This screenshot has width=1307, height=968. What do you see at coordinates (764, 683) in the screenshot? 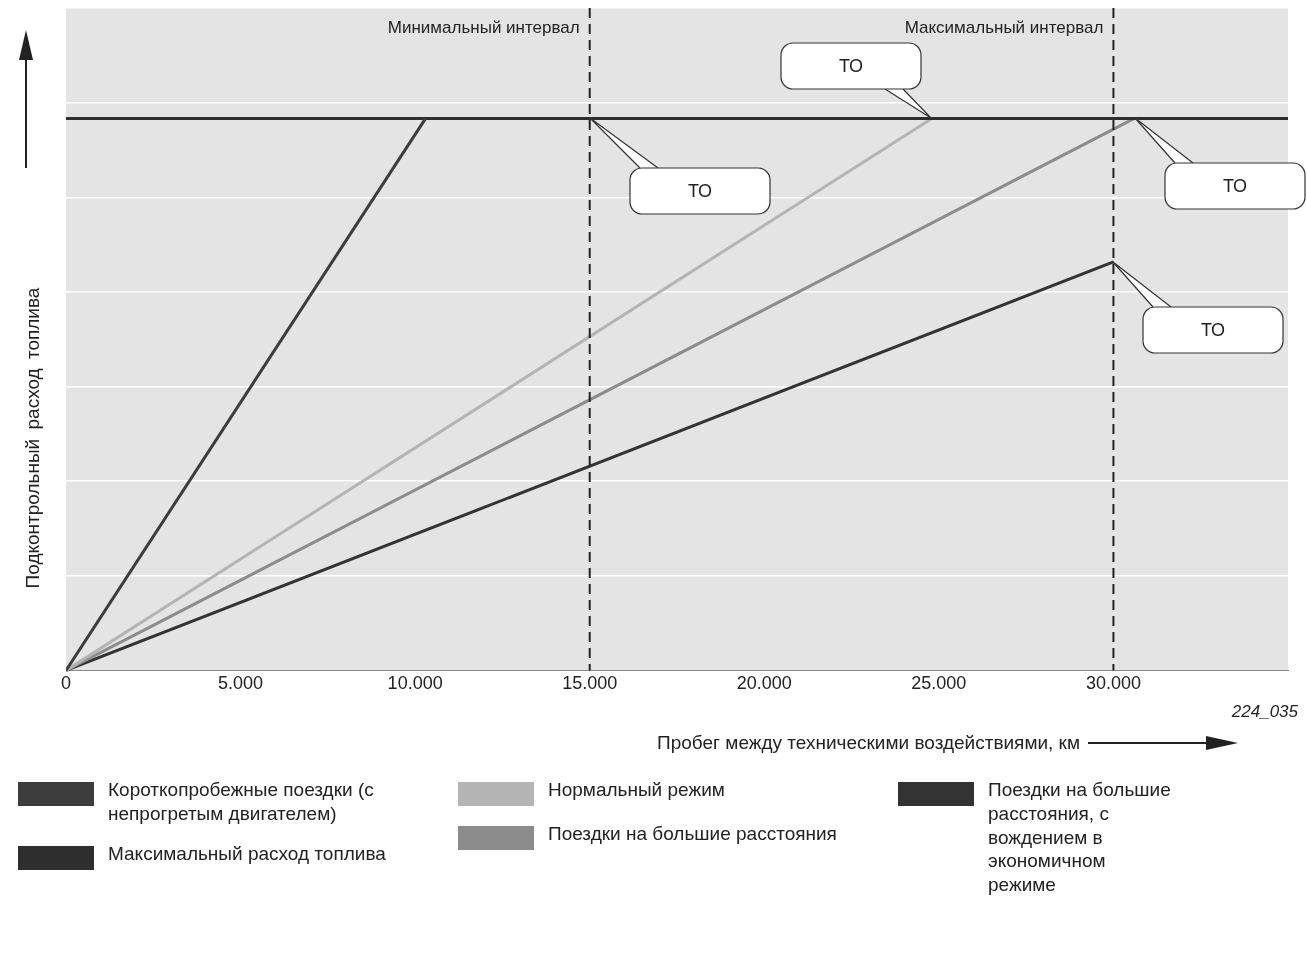
I see `x-tick-label: 20.000` at bounding box center [764, 683].